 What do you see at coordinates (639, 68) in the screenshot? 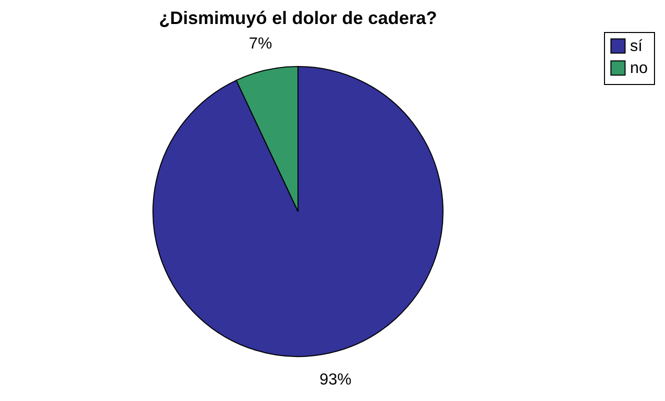
I see `legend-label: no` at bounding box center [639, 68].